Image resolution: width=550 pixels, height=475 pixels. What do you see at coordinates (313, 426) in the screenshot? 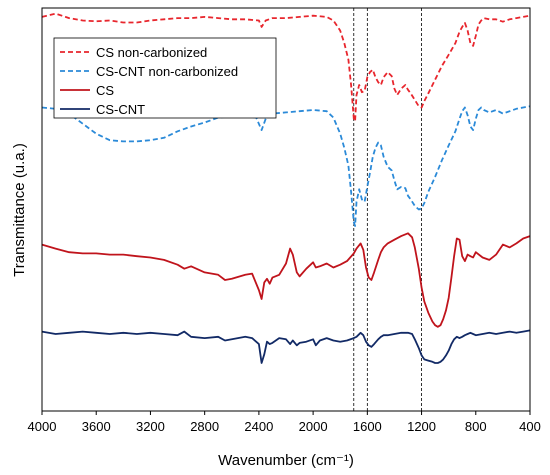
I see `x-tick-label: 2000` at bounding box center [313, 426].